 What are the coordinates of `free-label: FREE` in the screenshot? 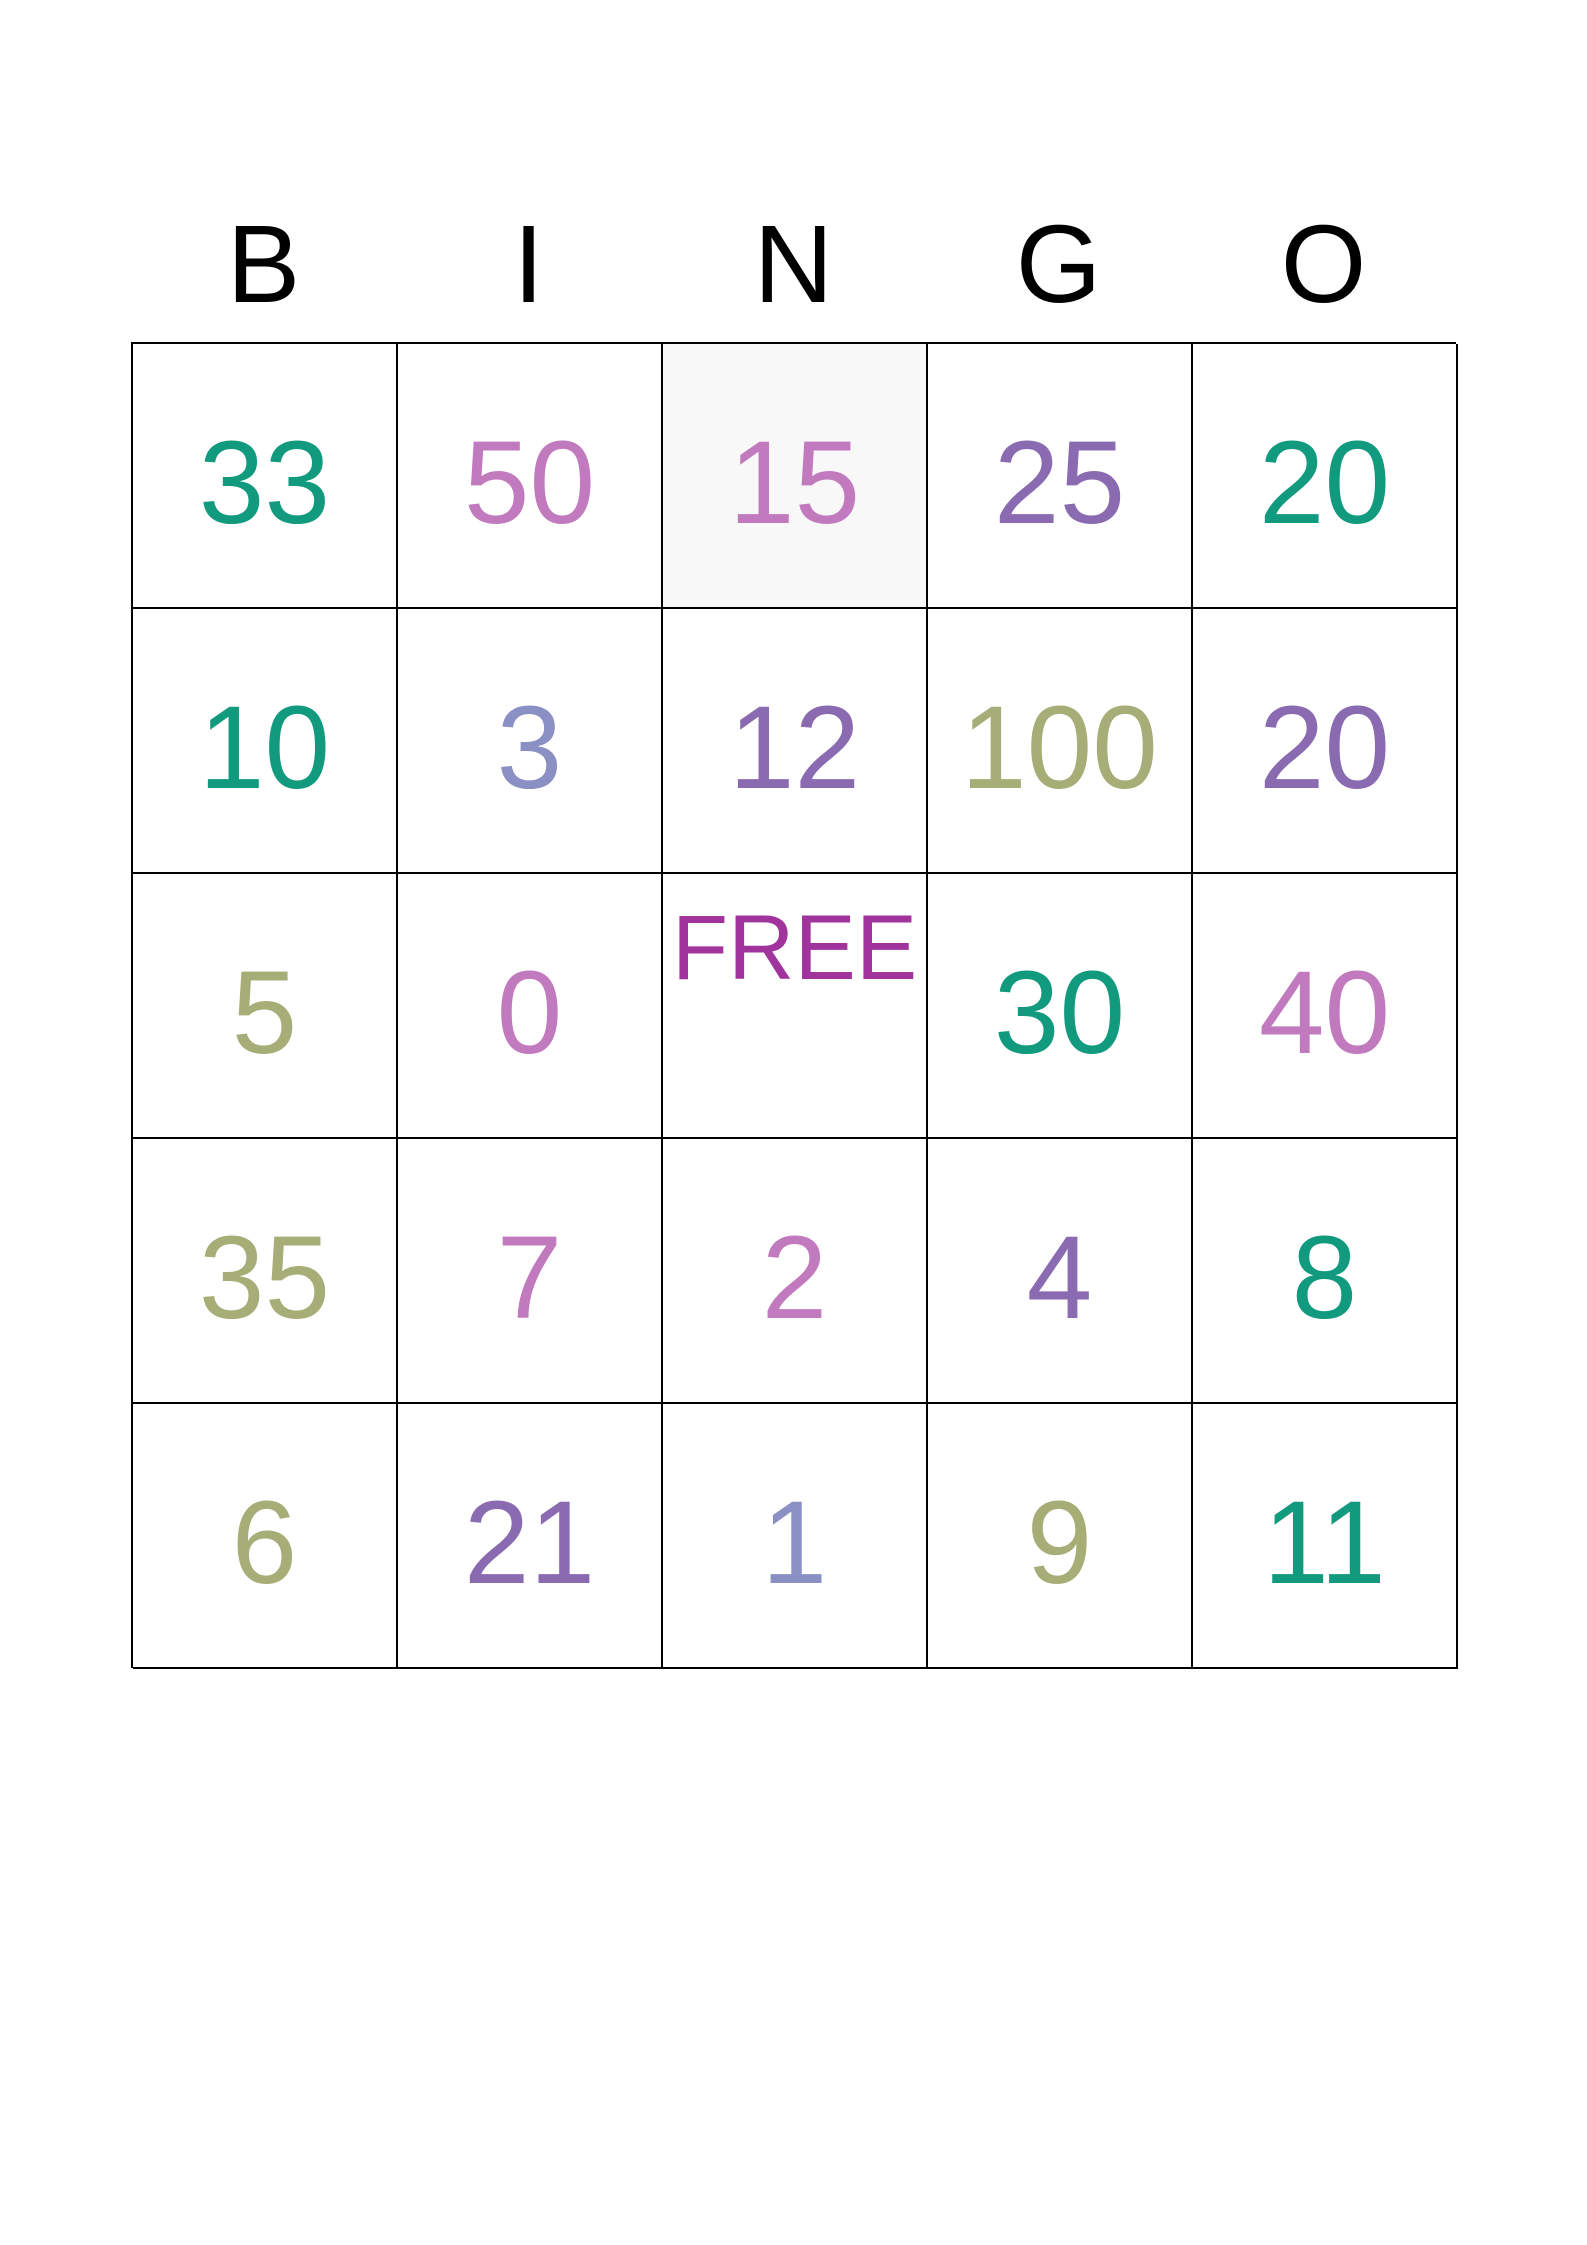 It's located at (794, 948).